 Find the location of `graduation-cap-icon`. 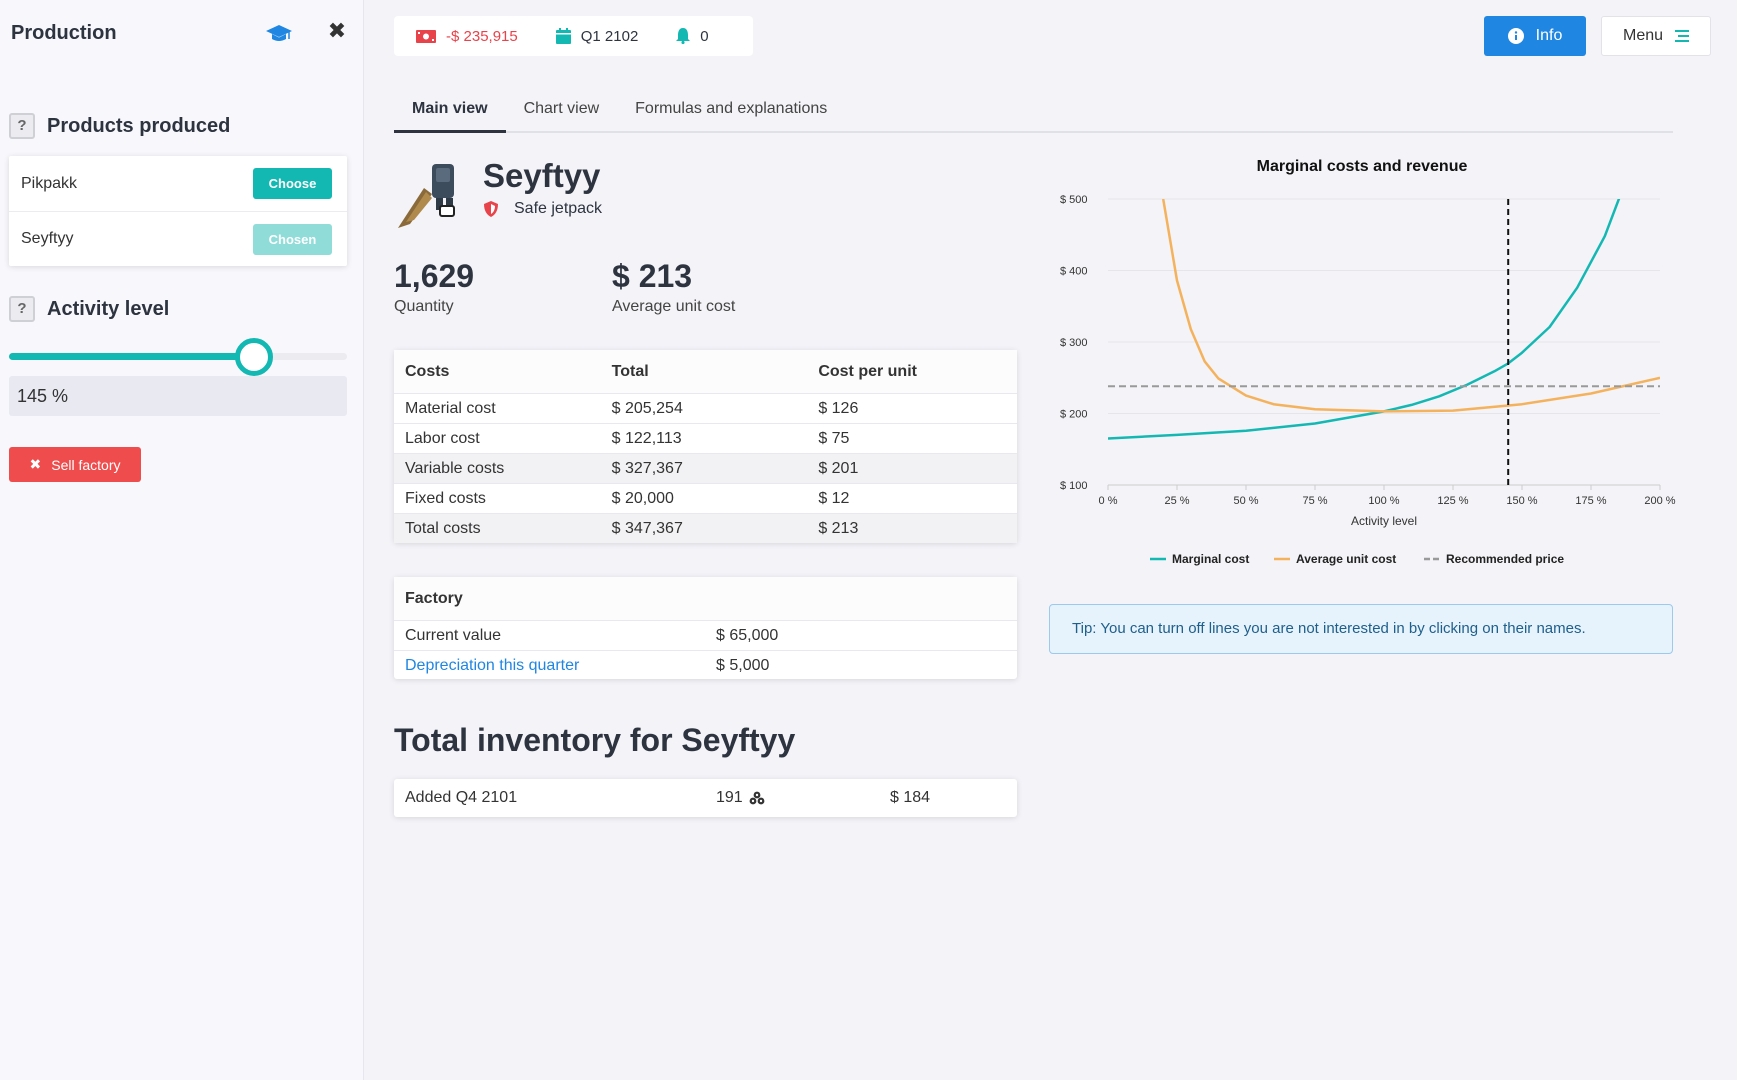

graduation-cap-icon is located at coordinates (279, 33).